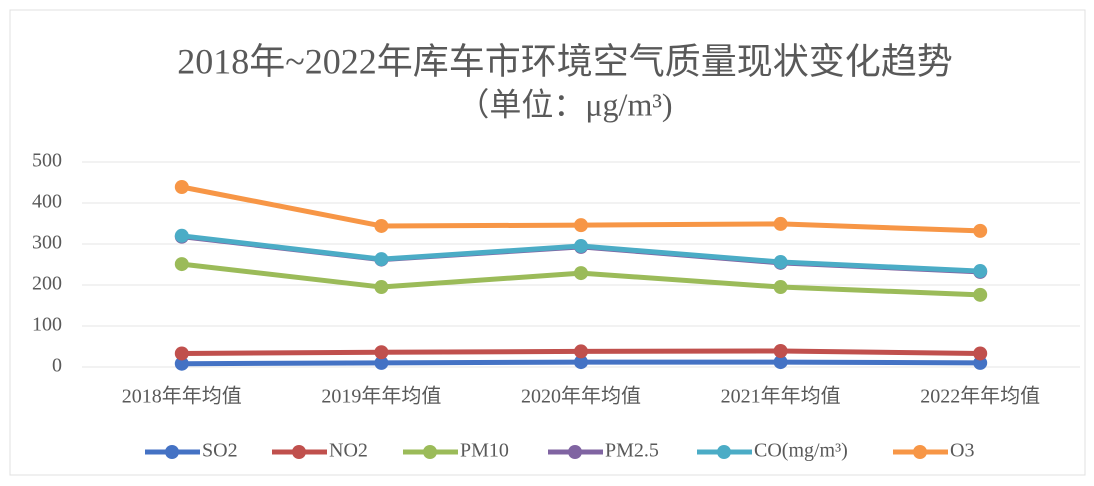 The height and width of the screenshot is (486, 1094). I want to click on x-tick-label: 2018年年均值, so click(182, 396).